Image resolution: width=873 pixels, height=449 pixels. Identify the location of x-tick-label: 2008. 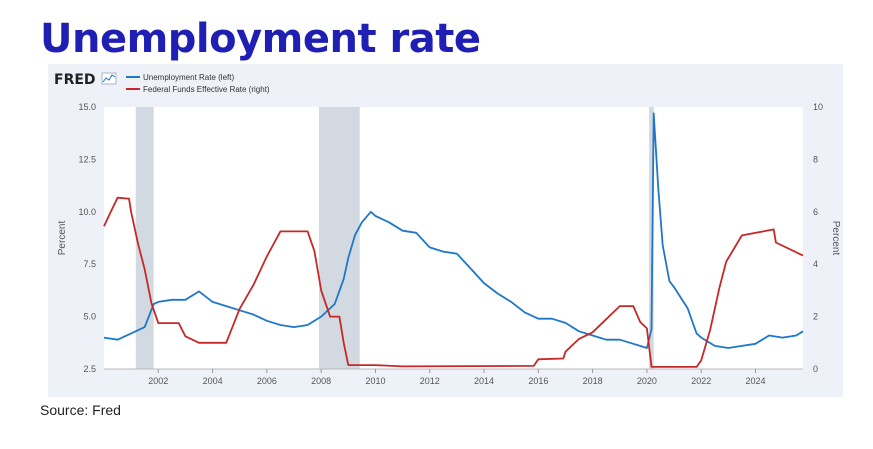
(321, 381).